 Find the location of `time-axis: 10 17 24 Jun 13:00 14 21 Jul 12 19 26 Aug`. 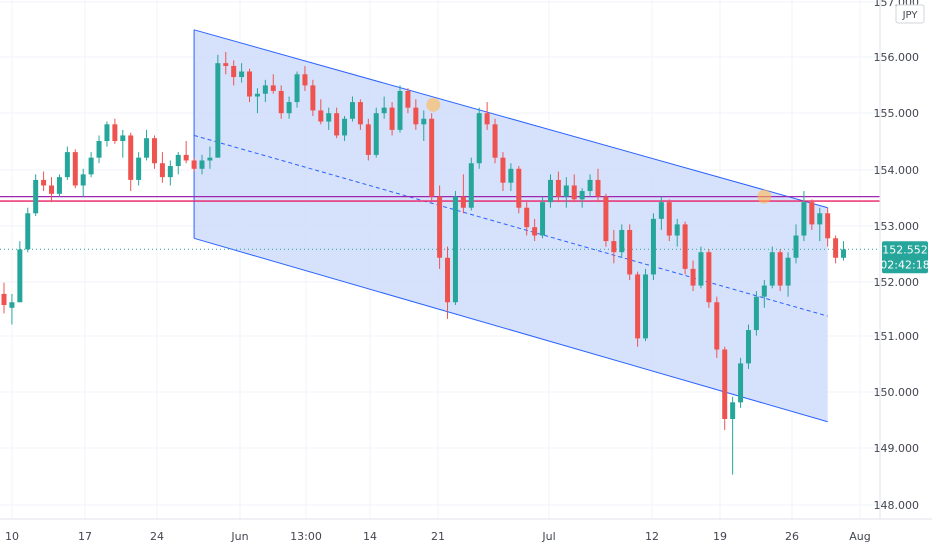

time-axis: 10 17 24 Jun 13:00 14 21 Jul 12 19 26 Aug is located at coordinates (438, 536).